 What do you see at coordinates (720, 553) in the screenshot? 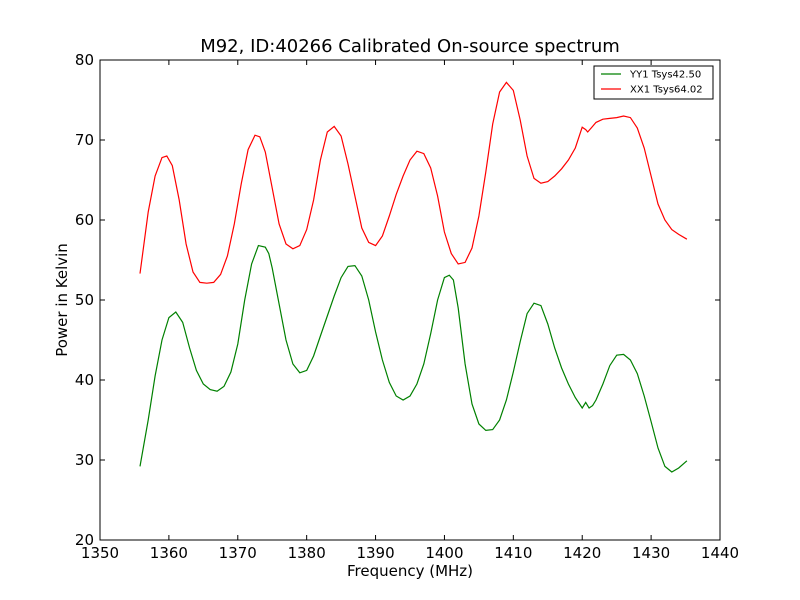
I see `x-tick-label-9: 1440` at bounding box center [720, 553].